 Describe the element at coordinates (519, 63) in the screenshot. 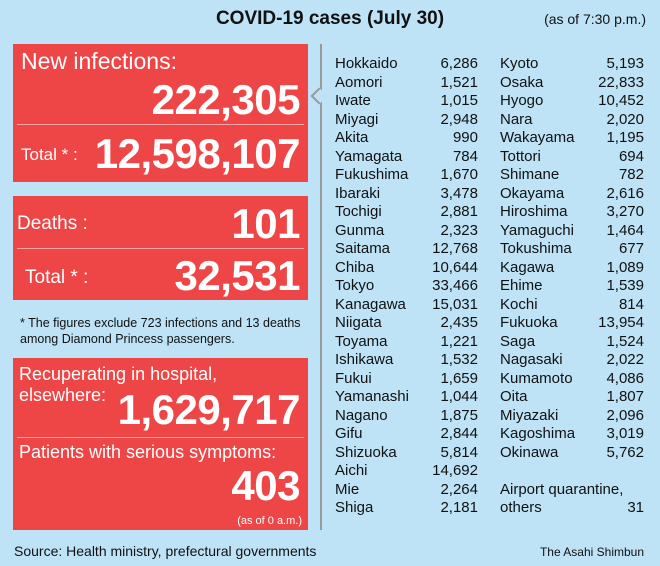

I see `prefecture-name: Kyoto` at that location.